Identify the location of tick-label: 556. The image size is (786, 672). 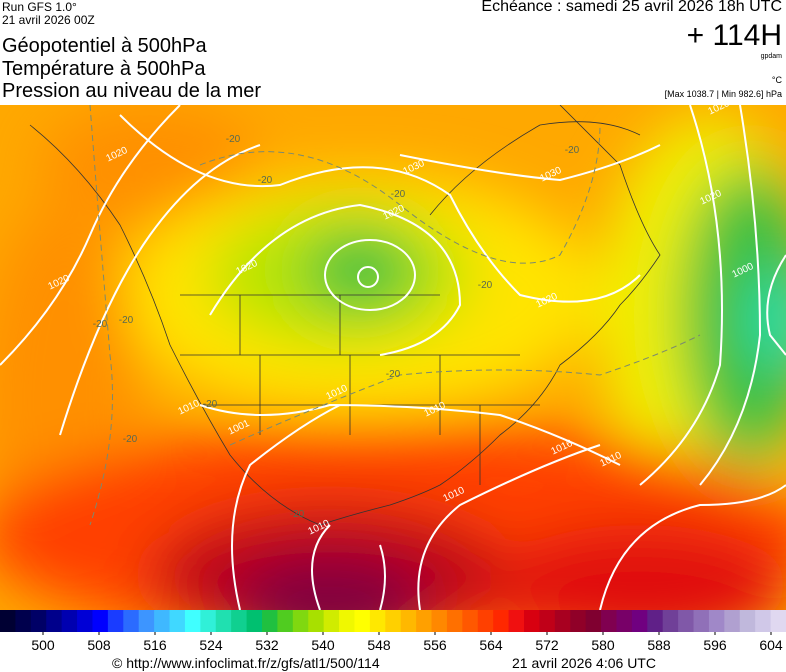
(435, 645).